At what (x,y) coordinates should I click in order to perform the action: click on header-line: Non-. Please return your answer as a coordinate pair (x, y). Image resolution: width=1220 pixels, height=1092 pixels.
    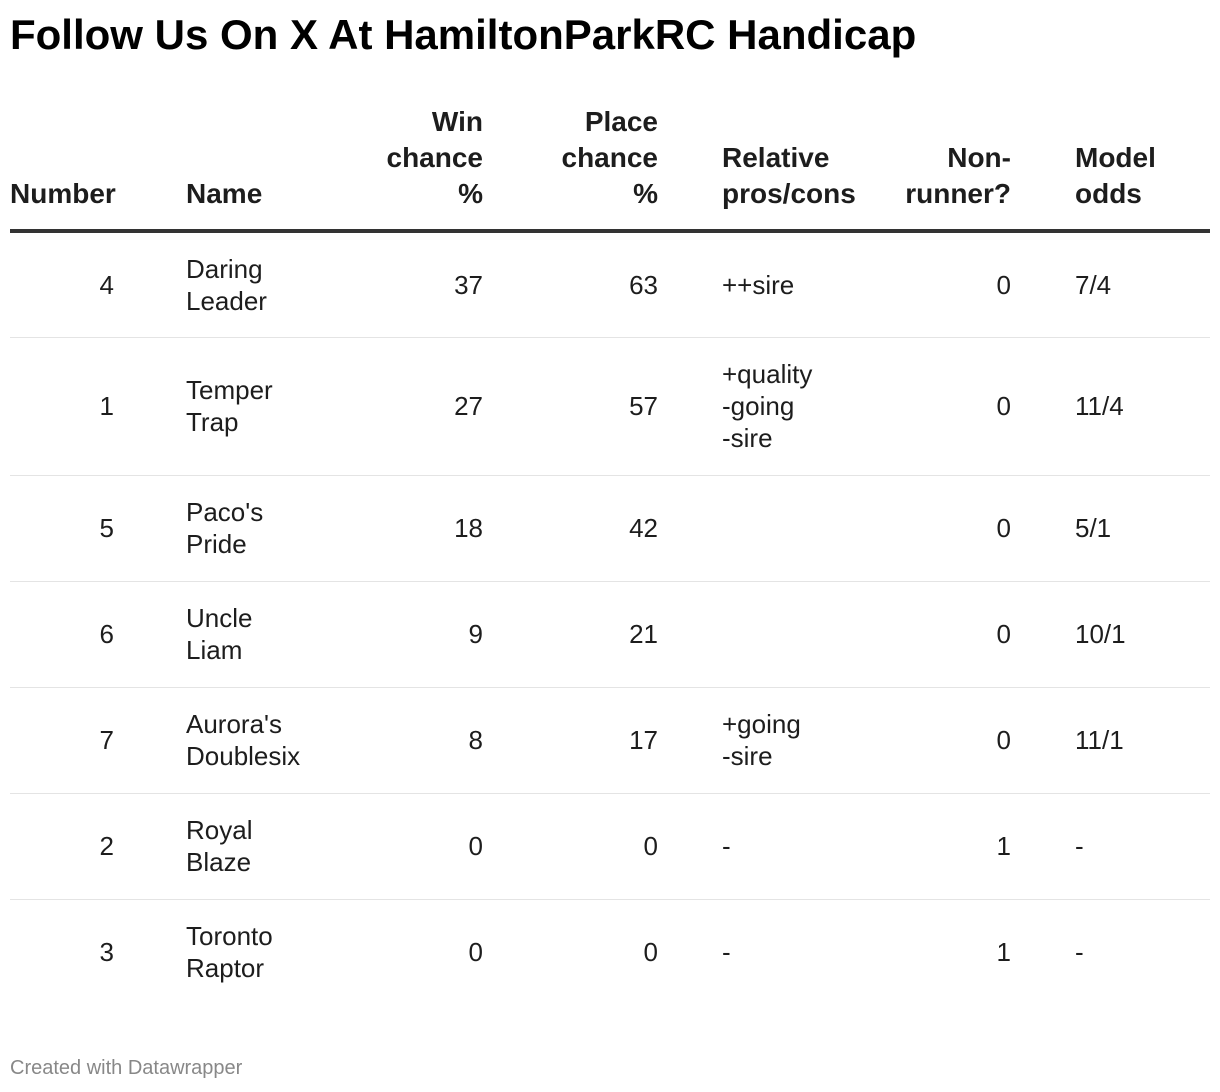
    Looking at the image, I should click on (979, 157).